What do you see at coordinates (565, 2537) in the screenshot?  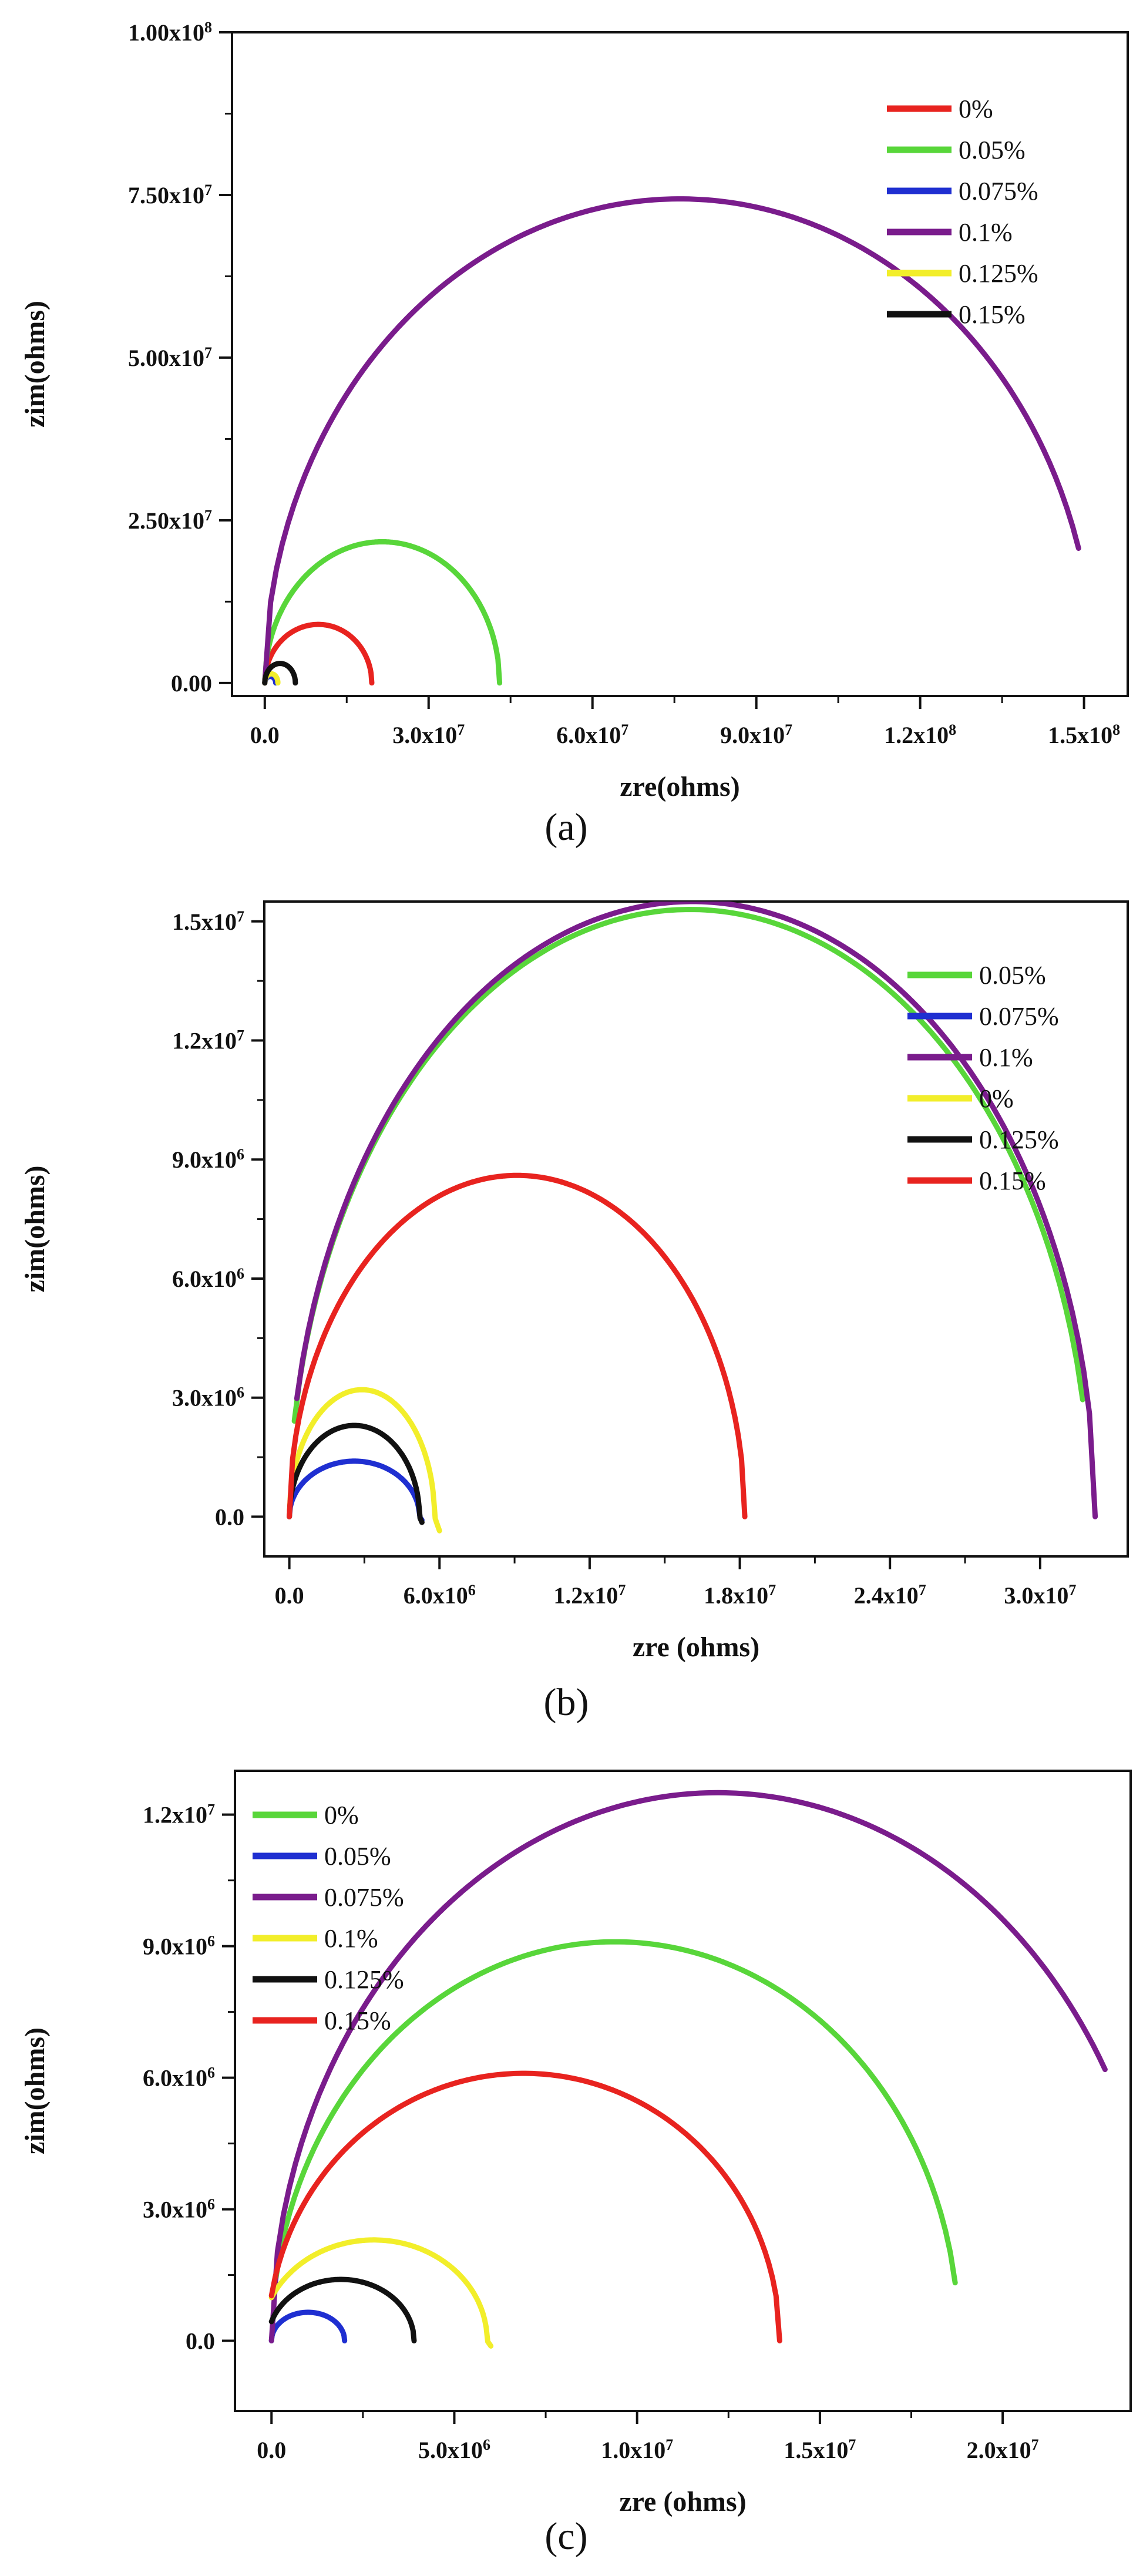 I see `panel-caption: (c)` at bounding box center [565, 2537].